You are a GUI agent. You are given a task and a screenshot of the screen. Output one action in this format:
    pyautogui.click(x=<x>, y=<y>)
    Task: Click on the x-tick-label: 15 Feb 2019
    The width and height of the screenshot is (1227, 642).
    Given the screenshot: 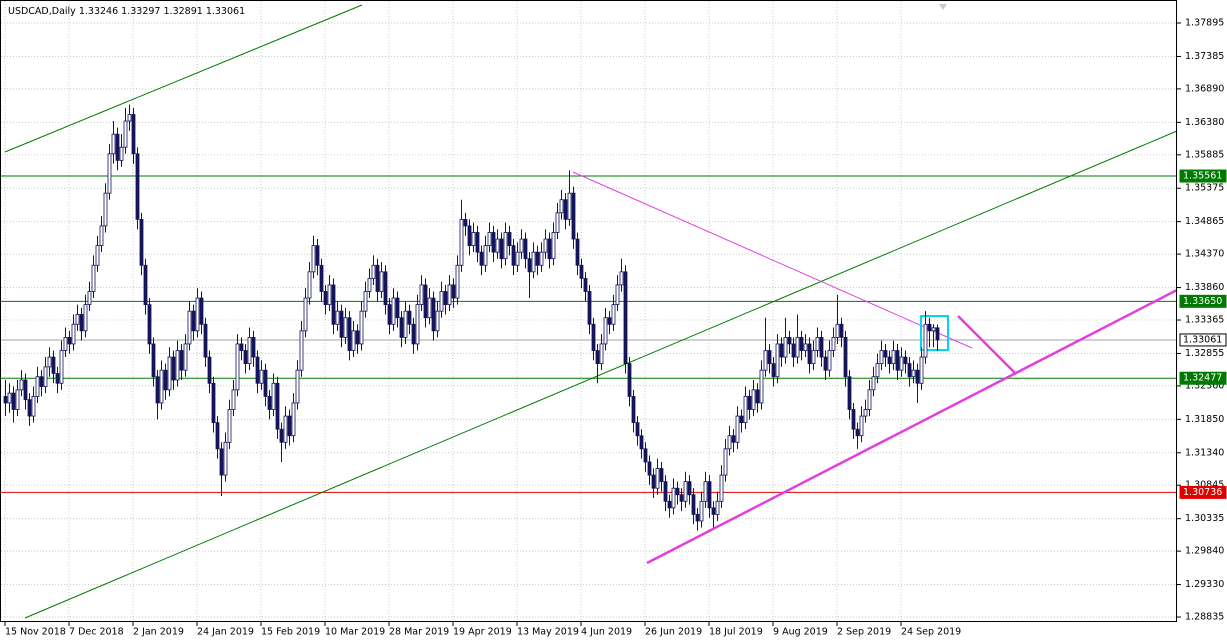 What is the action you would take?
    pyautogui.click(x=290, y=632)
    